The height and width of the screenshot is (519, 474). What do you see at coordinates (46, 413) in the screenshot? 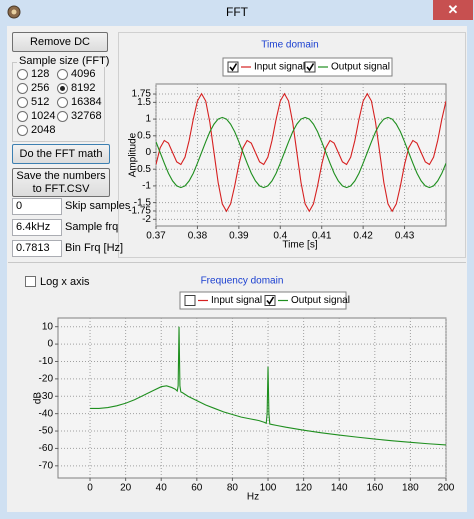
I see `y-tick-label: -40` at bounding box center [46, 413].